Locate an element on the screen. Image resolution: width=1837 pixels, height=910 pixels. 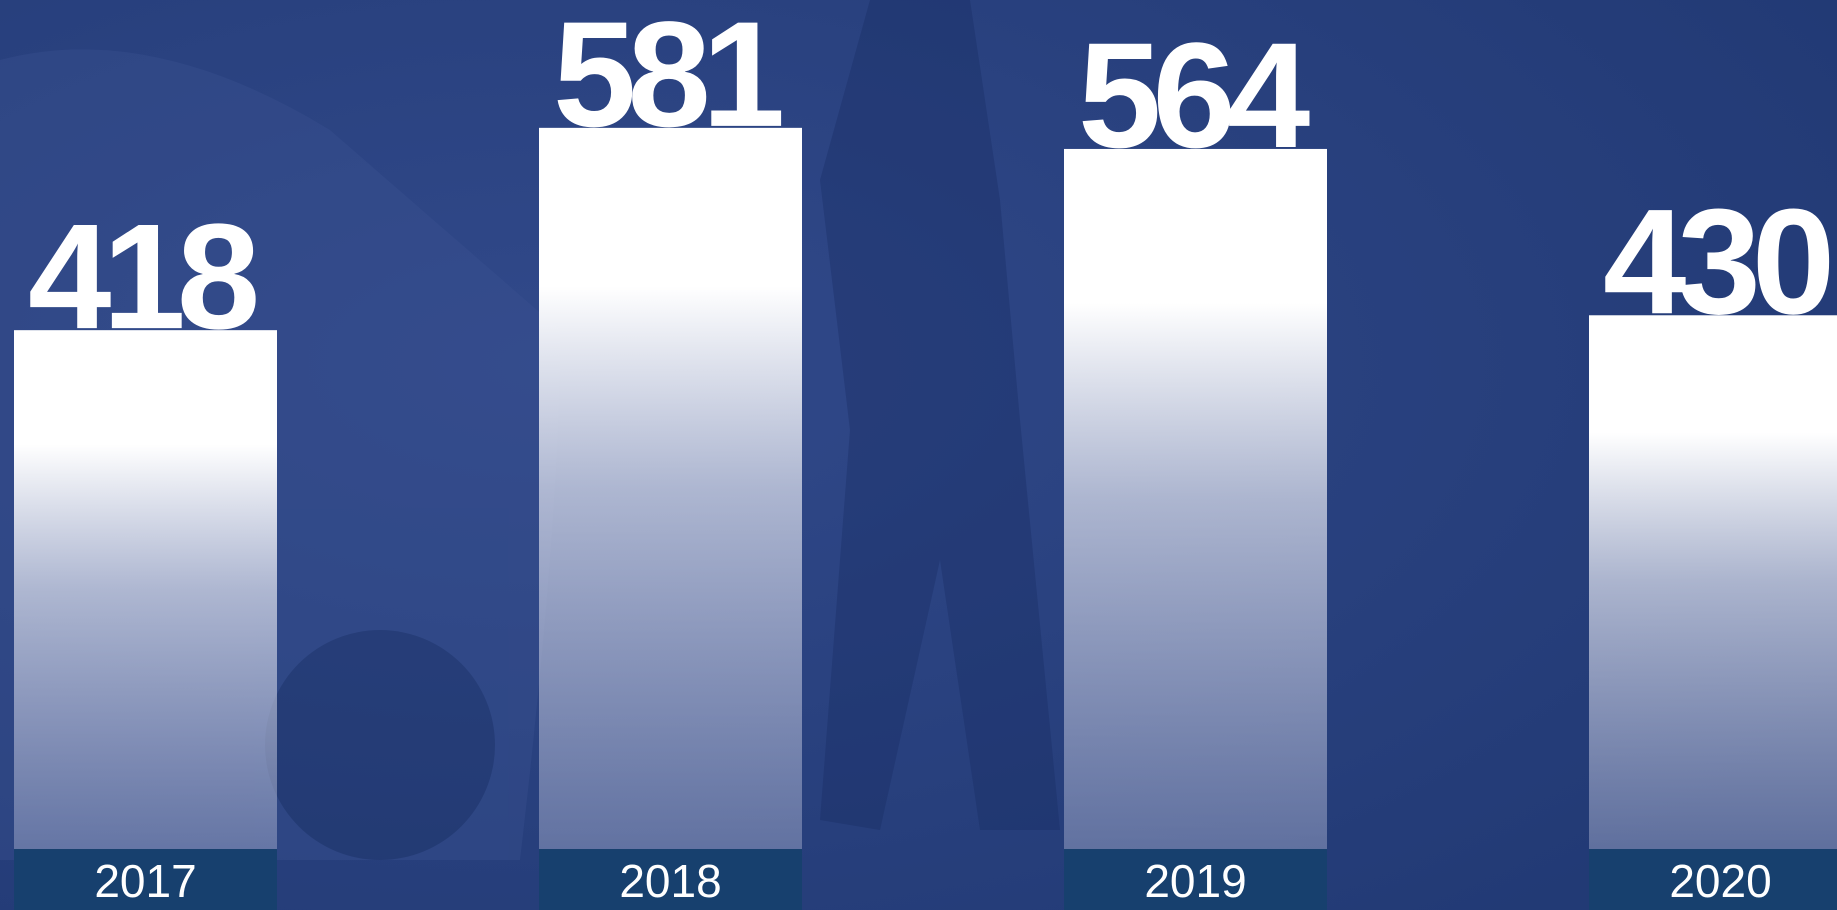
x-tick-label: 2019 is located at coordinates (1195, 881).